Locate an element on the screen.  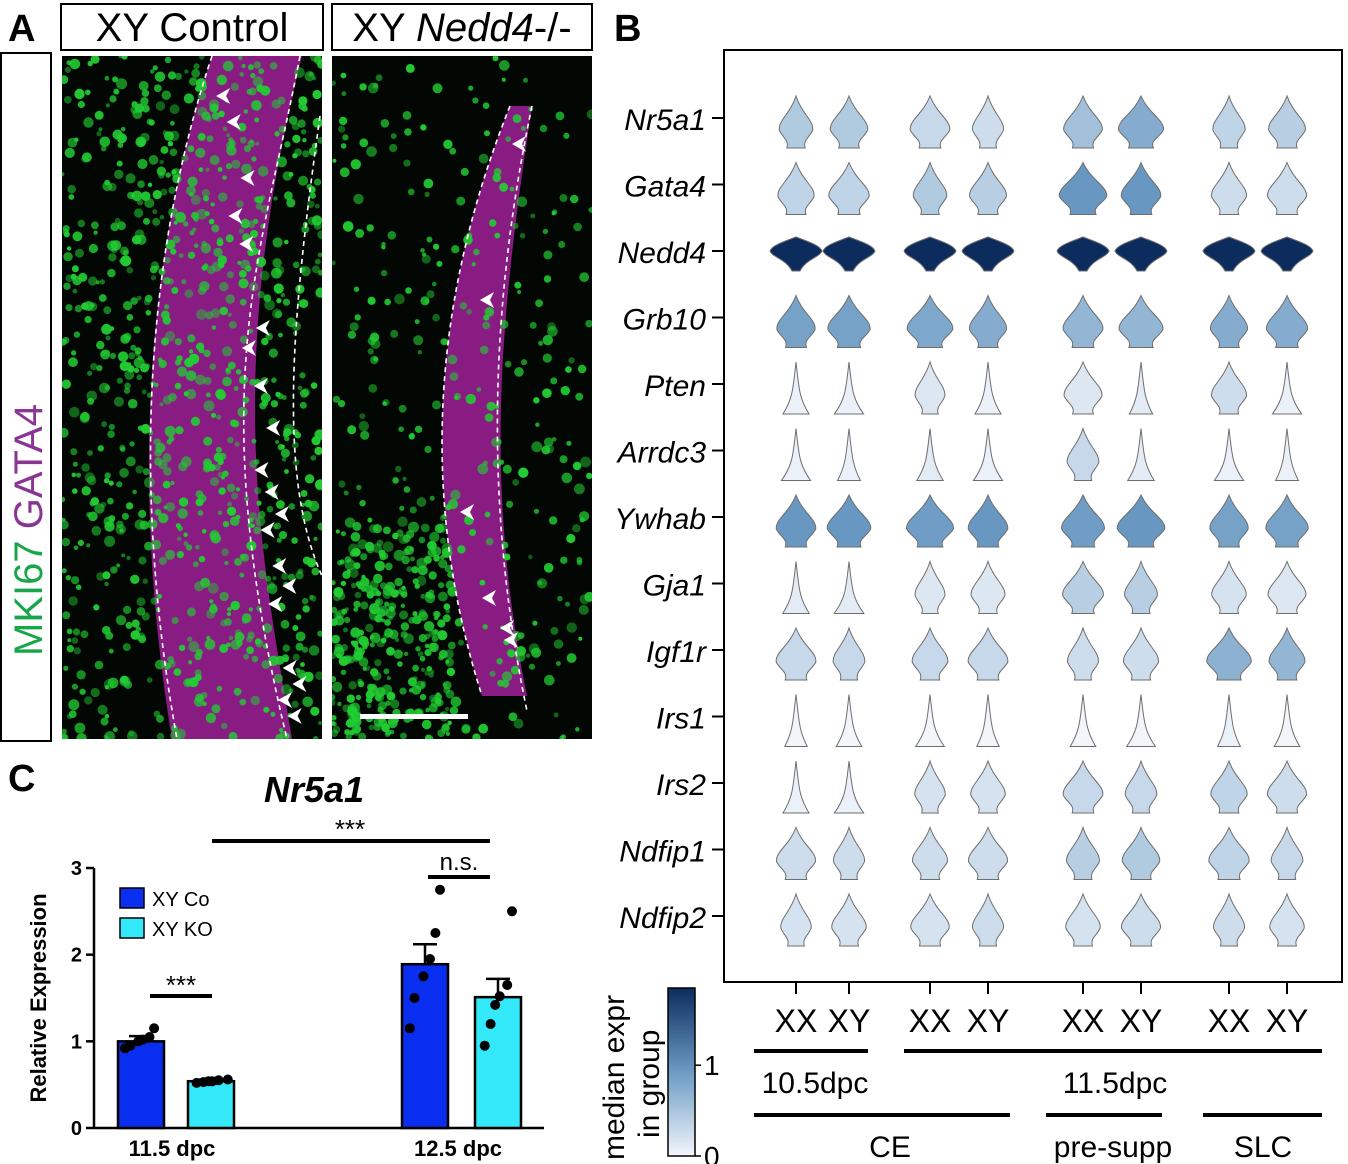
group-label-5: XY is located at coordinates (1141, 1021).